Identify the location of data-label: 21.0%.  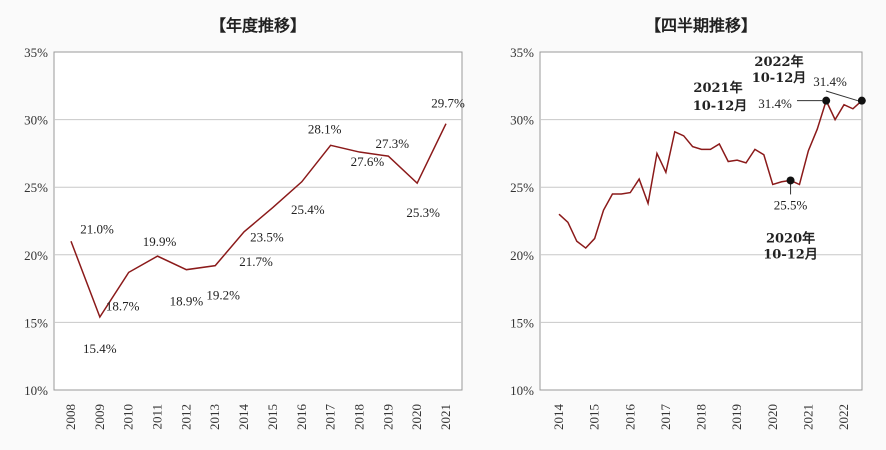
(97, 228).